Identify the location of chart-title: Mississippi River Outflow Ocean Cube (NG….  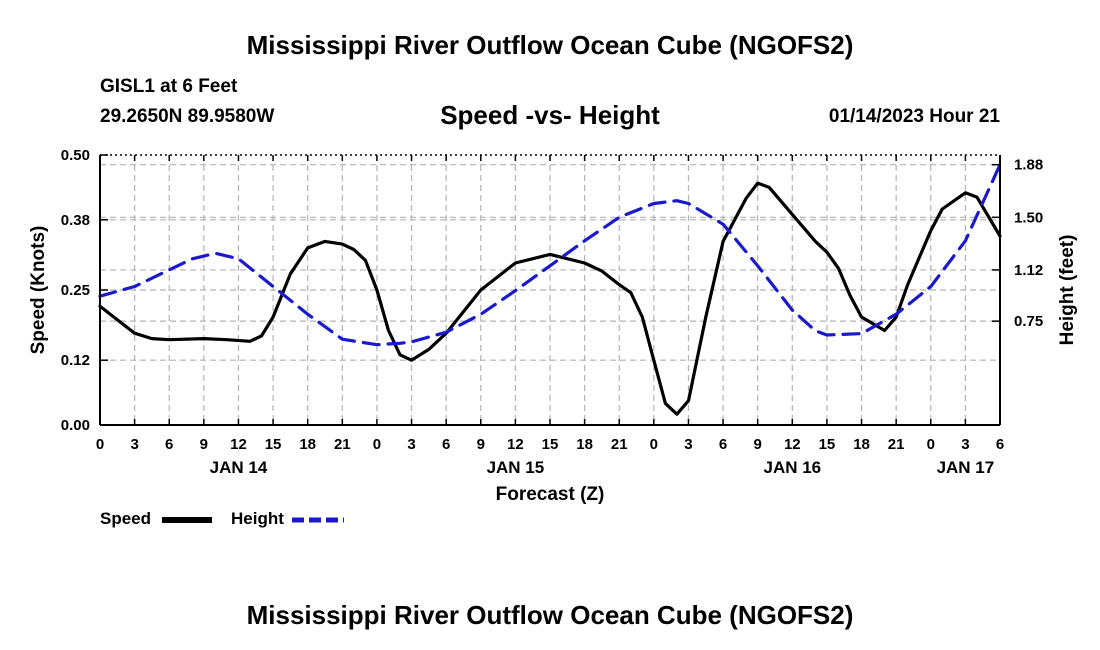
(550, 45).